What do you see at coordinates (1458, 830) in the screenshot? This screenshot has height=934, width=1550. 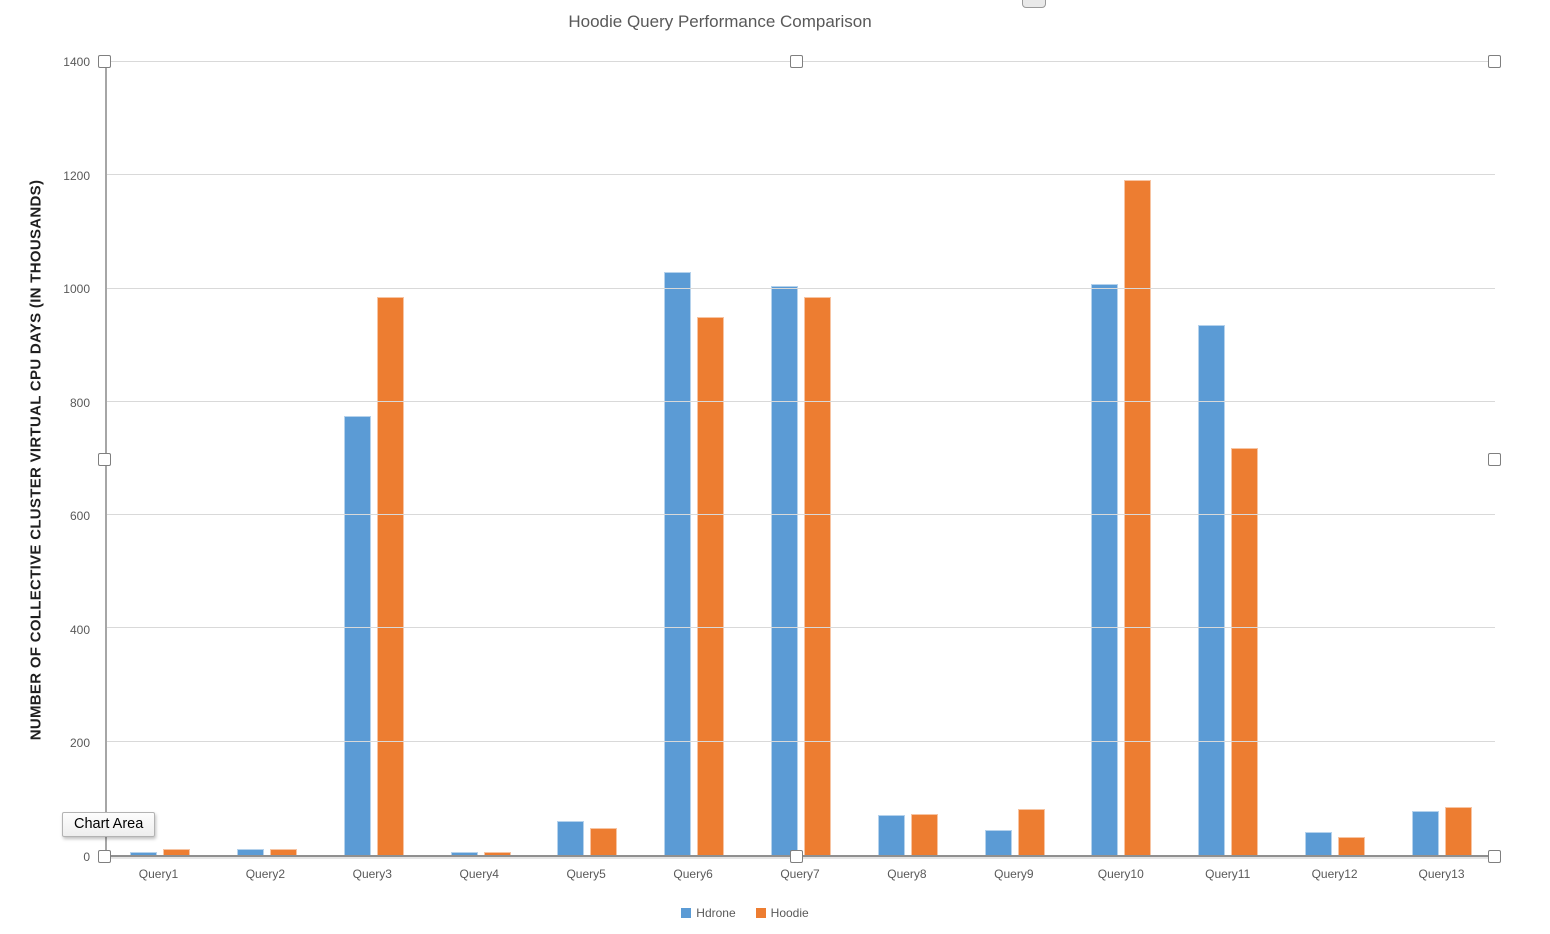 I see `bar-hoodie-query13` at bounding box center [1458, 830].